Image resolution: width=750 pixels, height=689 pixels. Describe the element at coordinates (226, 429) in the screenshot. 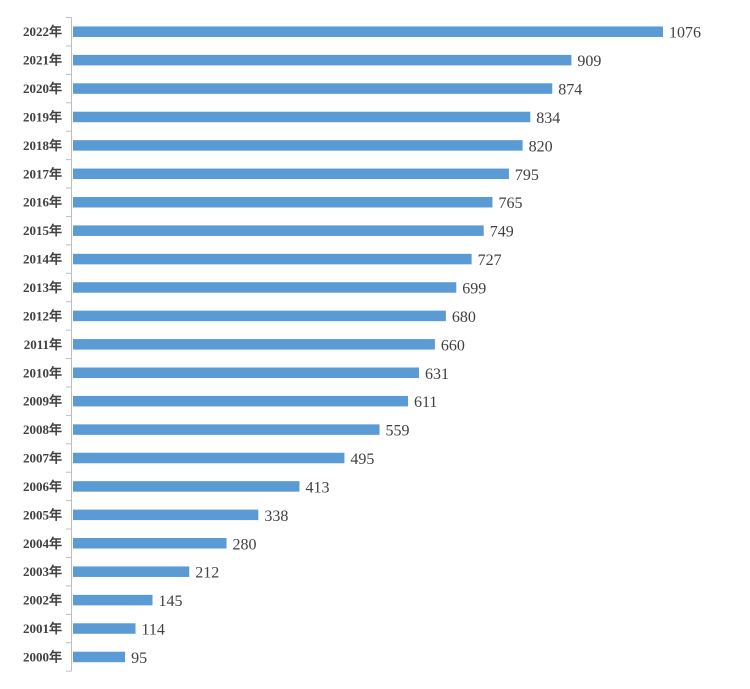

I see `bar-2008年` at that location.